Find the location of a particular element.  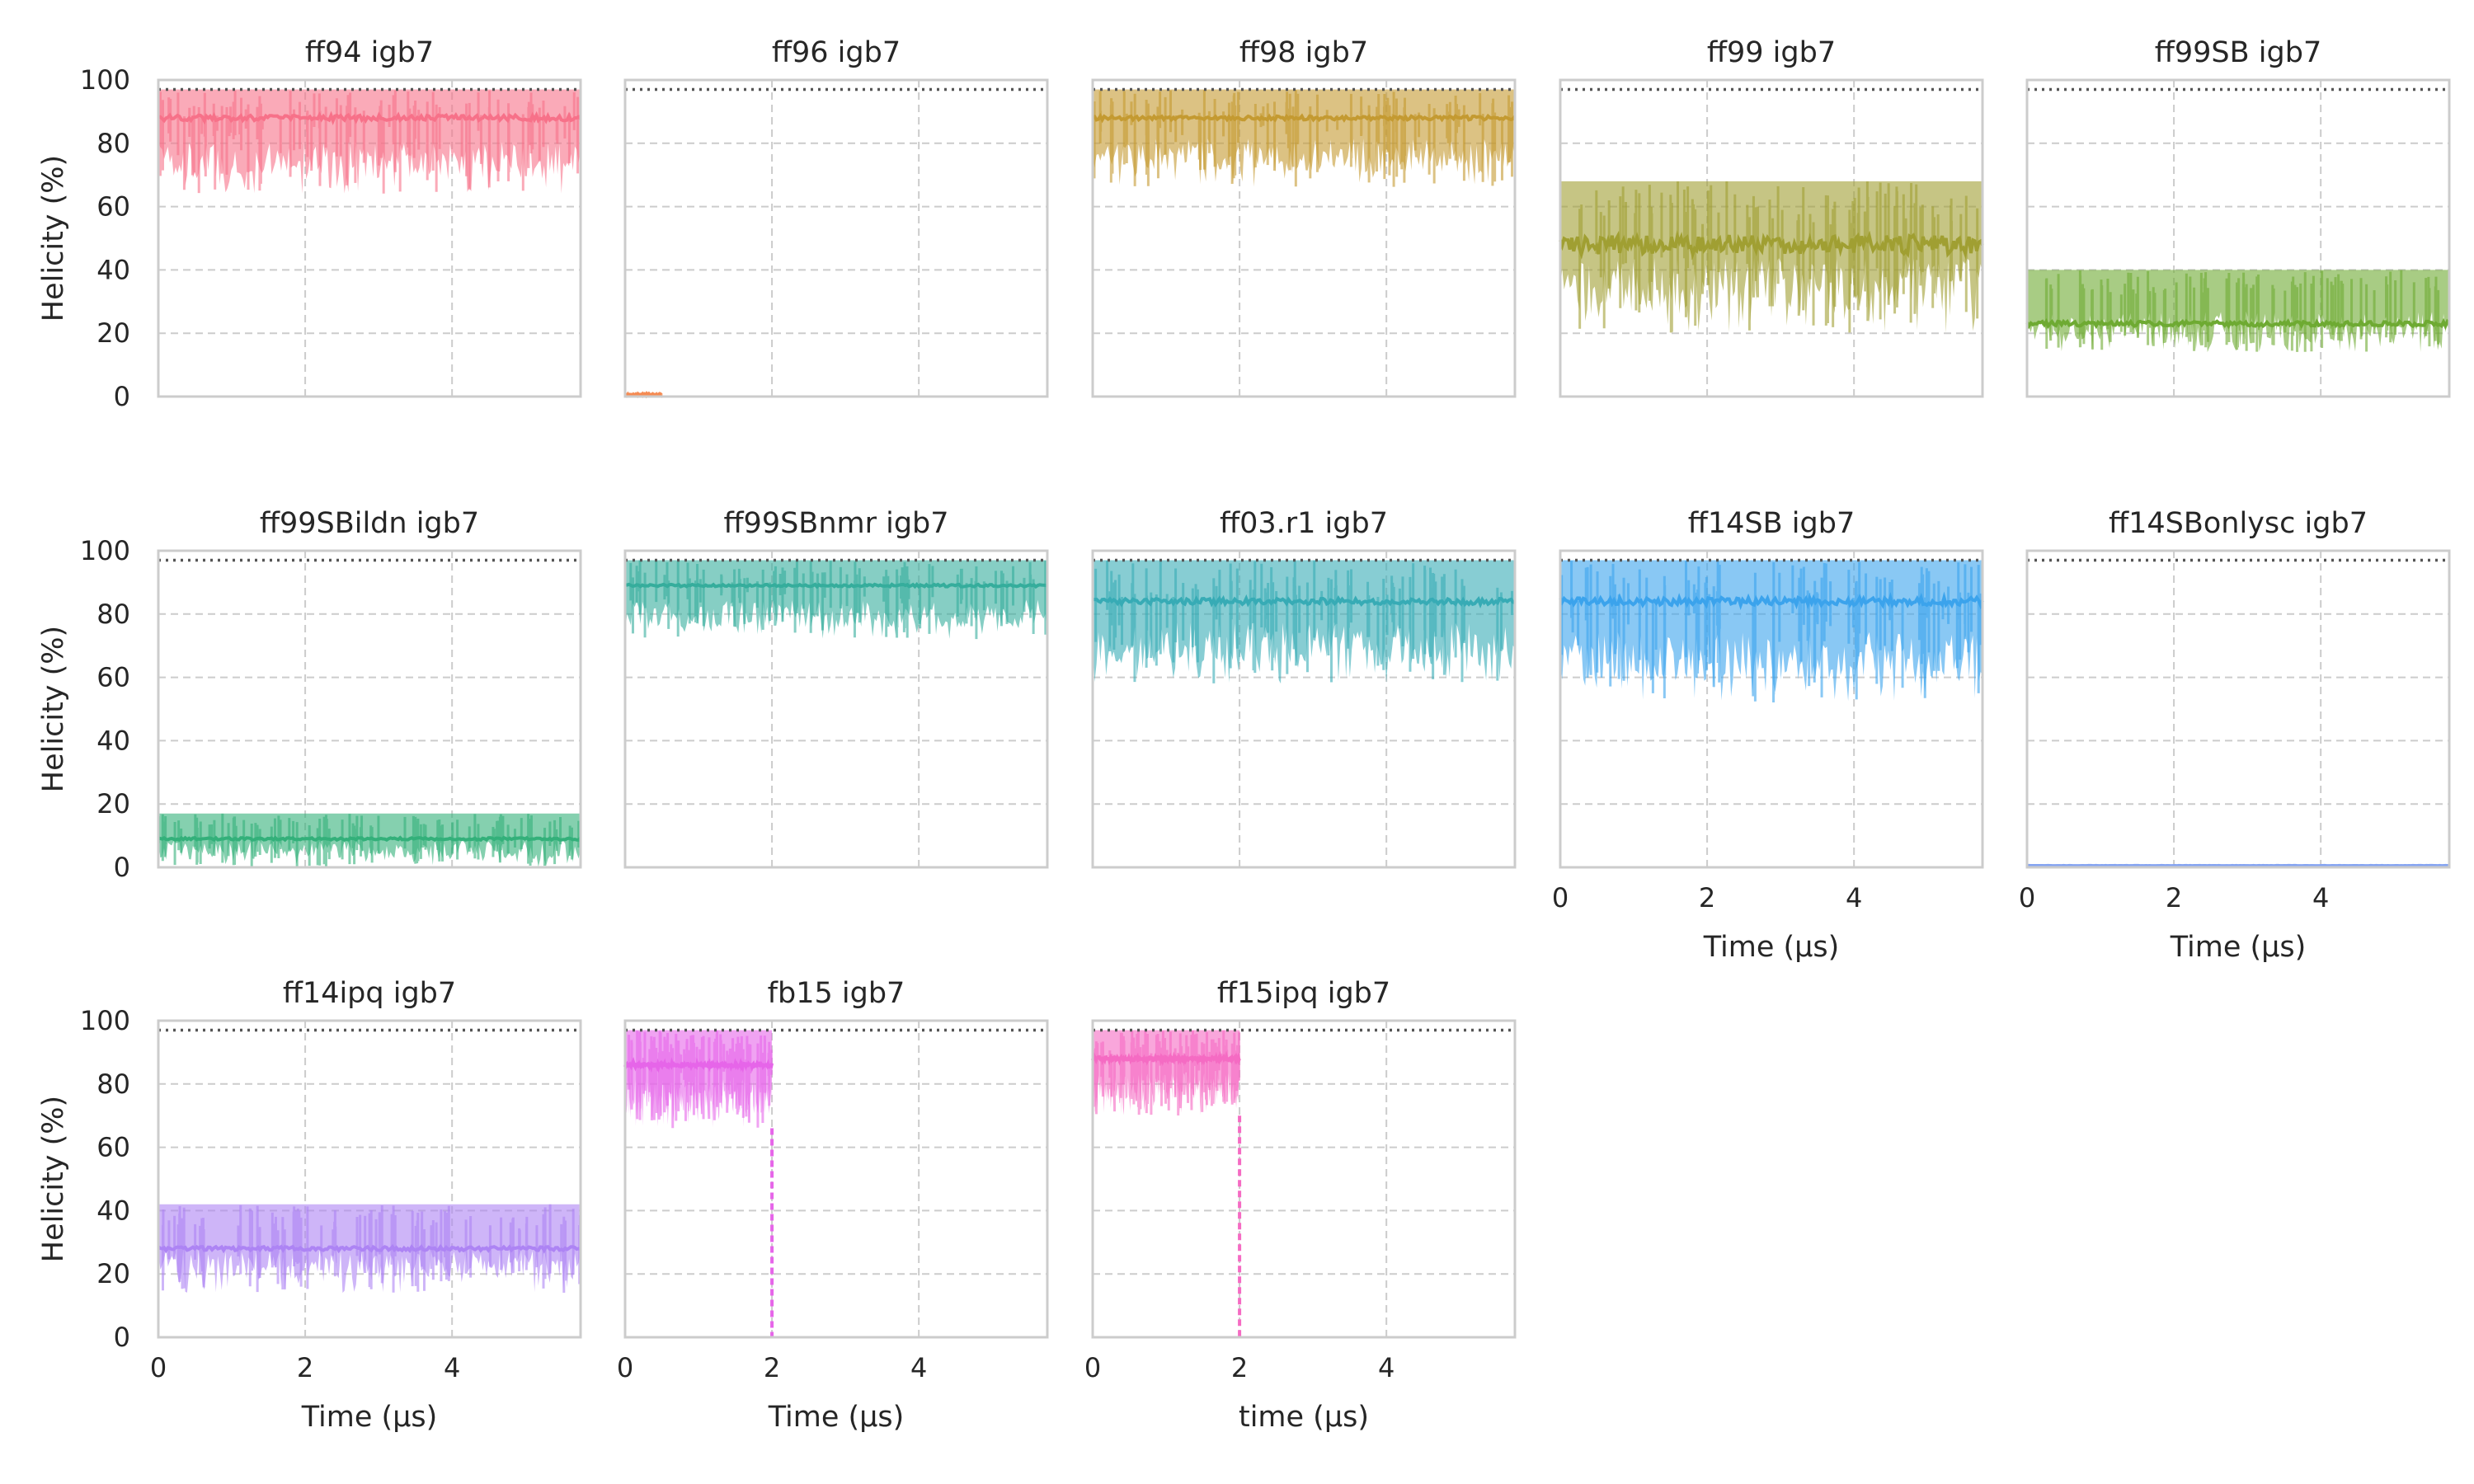

subplot-title: fb15 igb7 is located at coordinates (836, 993).